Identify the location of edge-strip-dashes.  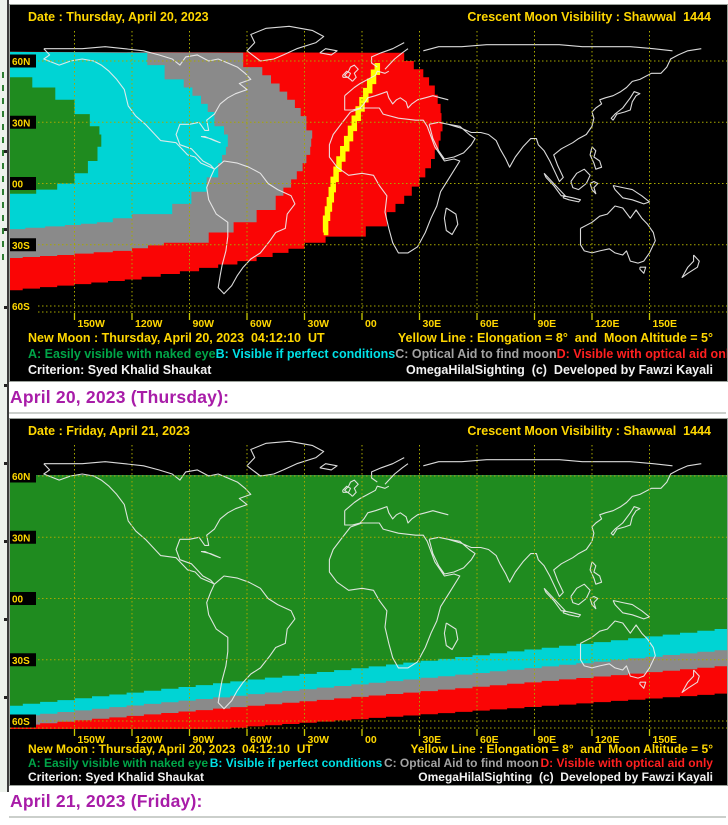
(3, 167).